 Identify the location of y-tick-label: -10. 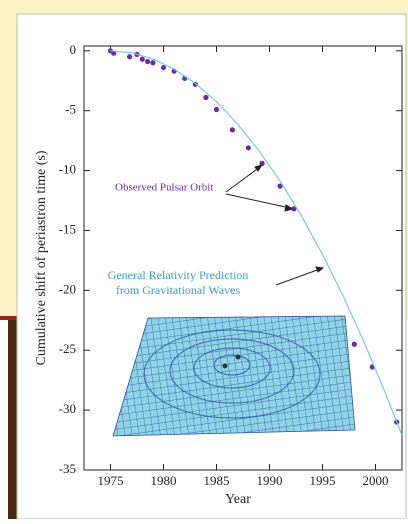
(67, 169).